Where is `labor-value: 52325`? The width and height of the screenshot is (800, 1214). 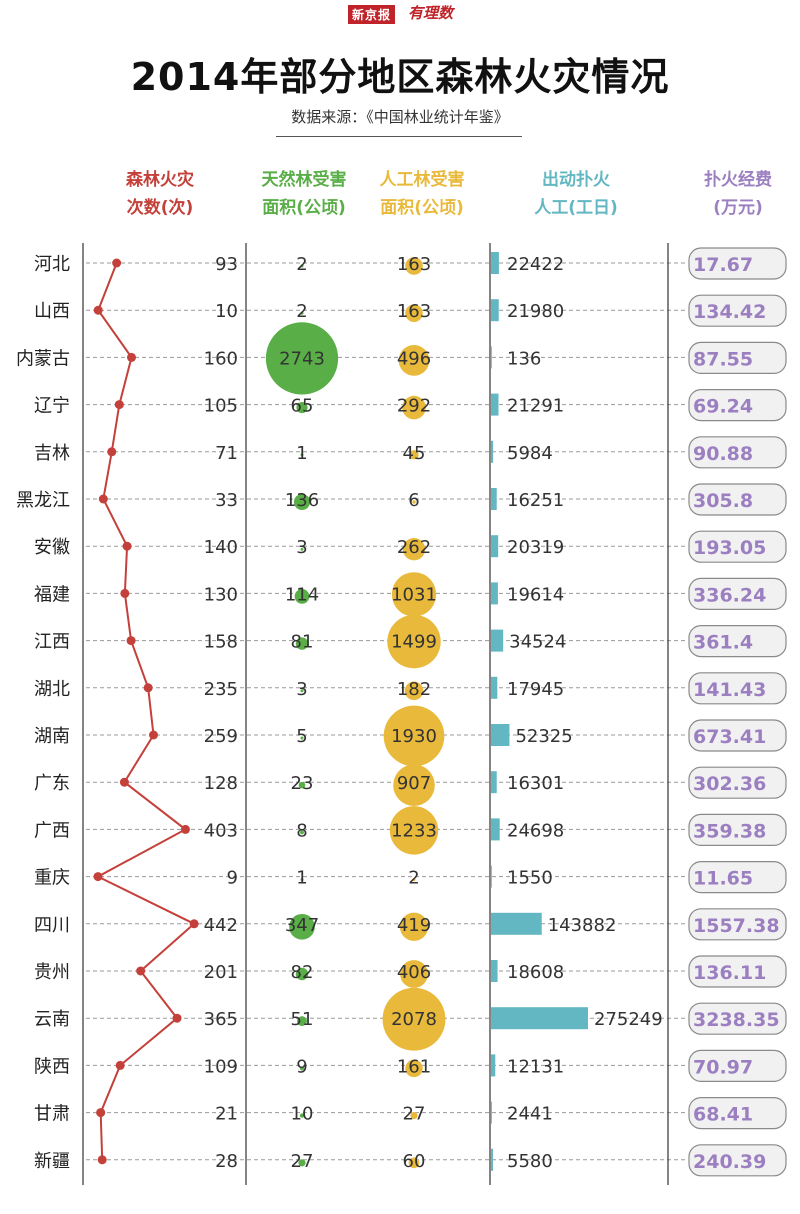 labor-value: 52325 is located at coordinates (543, 736).